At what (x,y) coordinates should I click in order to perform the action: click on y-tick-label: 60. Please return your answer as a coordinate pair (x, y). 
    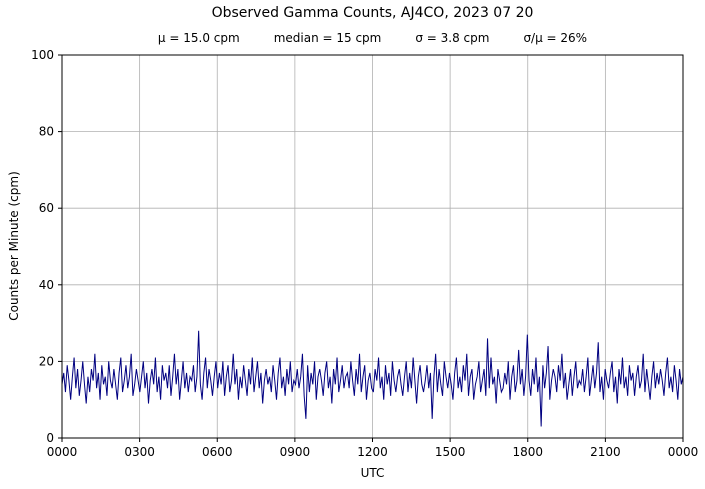
    Looking at the image, I should click on (46, 208).